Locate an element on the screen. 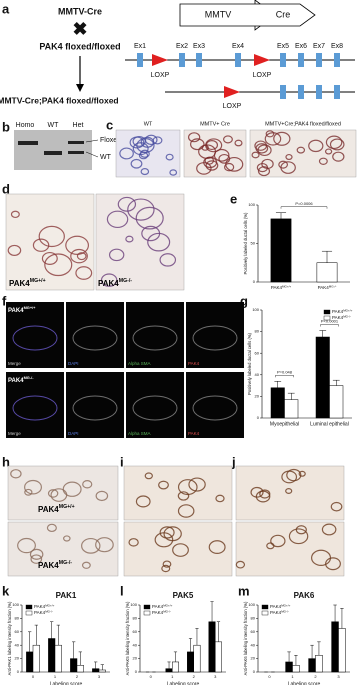 The image size is (360, 685). label: a is located at coordinates (6, 8).